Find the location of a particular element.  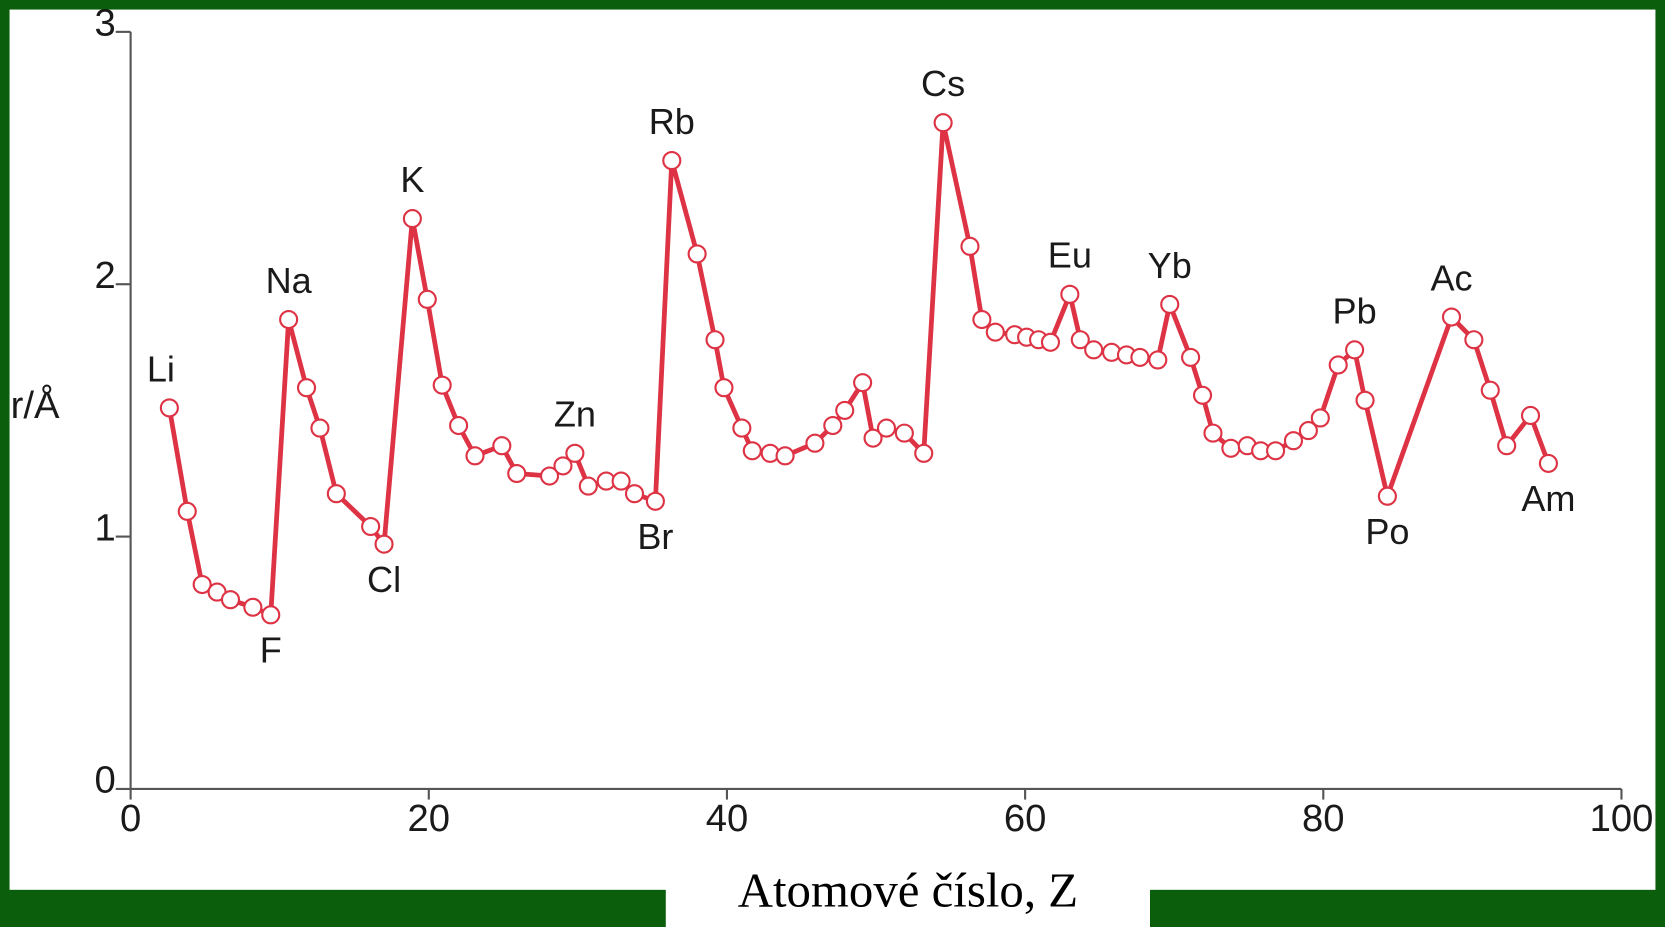

annotation: F is located at coordinates (271, 650).